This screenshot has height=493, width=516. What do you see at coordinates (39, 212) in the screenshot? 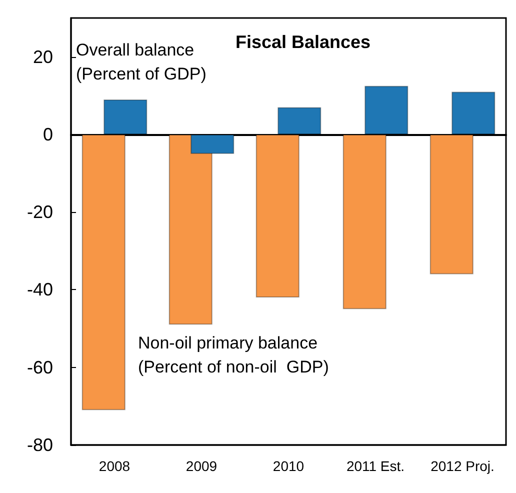
I see `y-tick-label: -20` at bounding box center [39, 212].